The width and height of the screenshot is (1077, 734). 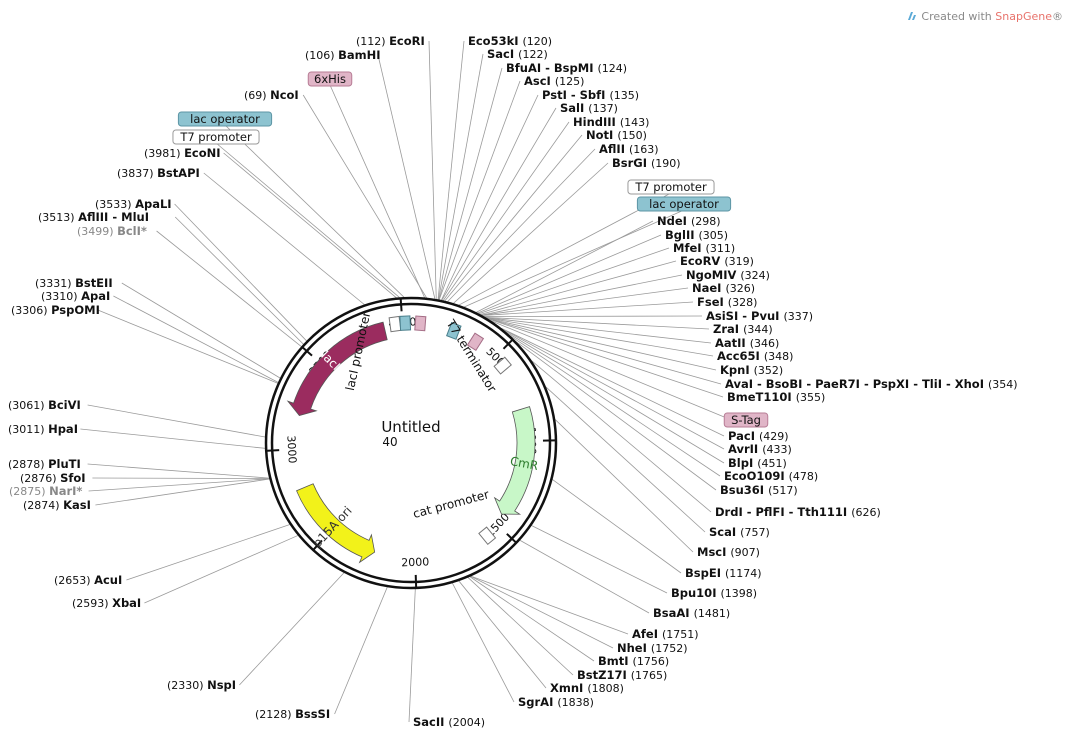 What do you see at coordinates (646, 163) in the screenshot?
I see `site-label: BsrGI (190)` at bounding box center [646, 163].